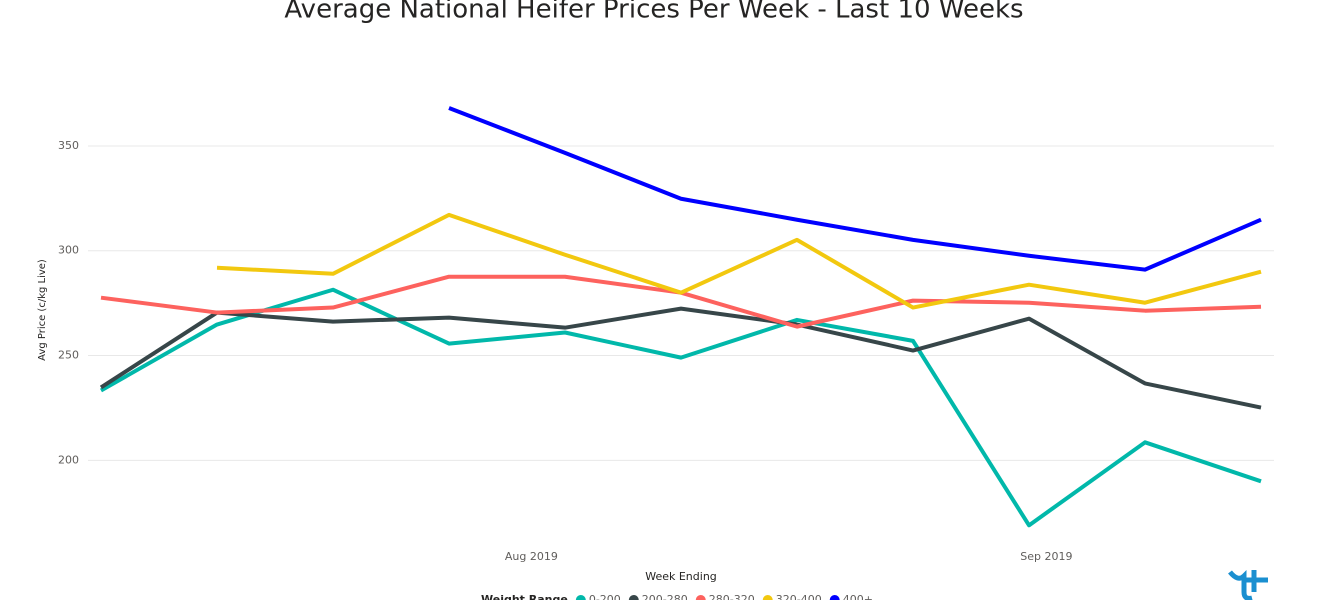 This screenshot has height=600, width=1328. Describe the element at coordinates (68, 355) in the screenshot. I see `y-tick-label: 250` at that location.